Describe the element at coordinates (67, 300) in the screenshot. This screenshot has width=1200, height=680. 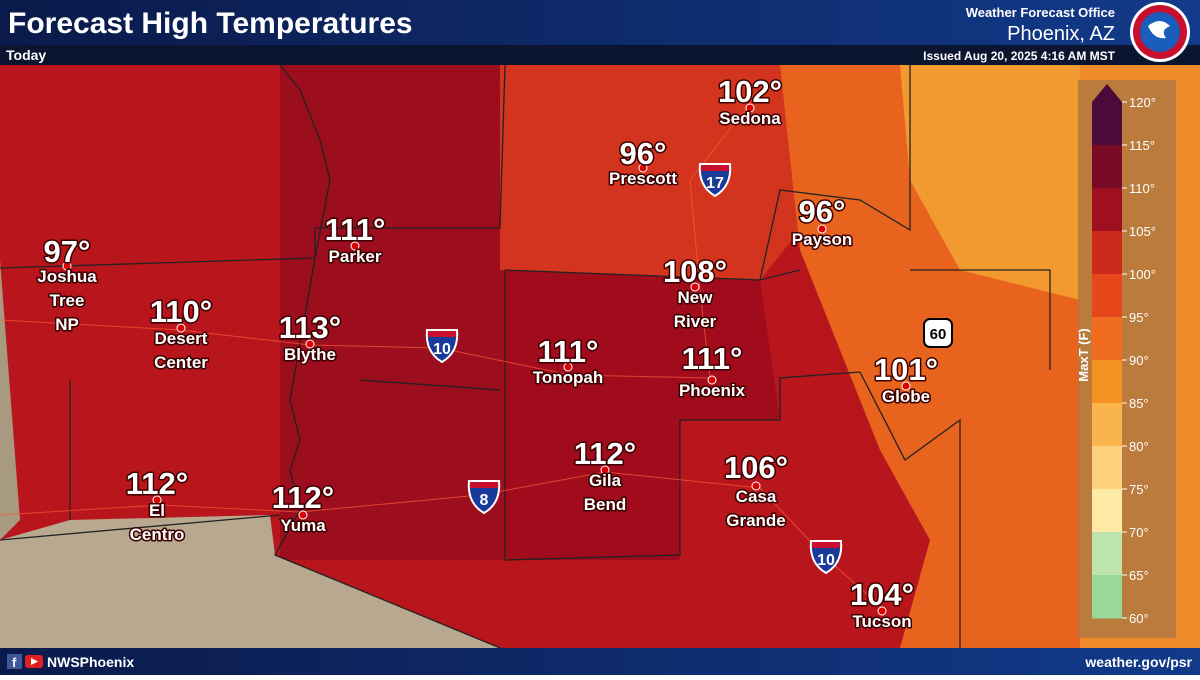
I see `city-name: Tree` at that location.